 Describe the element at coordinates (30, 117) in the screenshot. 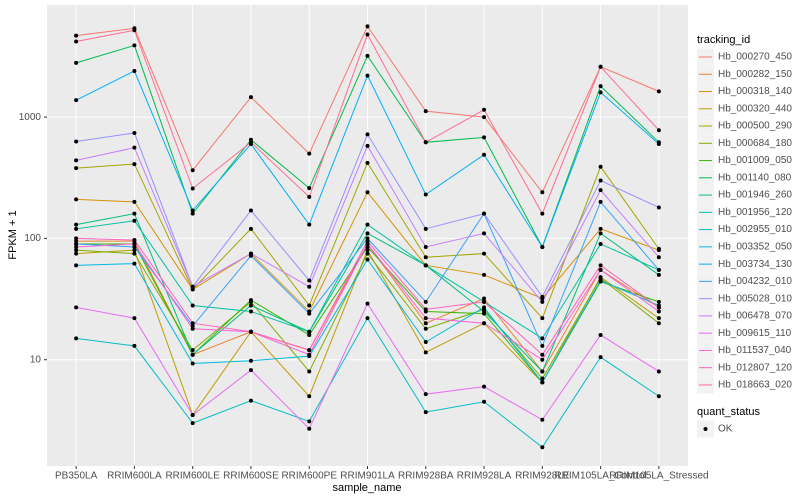

I see `y-tick-label: 1000` at that location.